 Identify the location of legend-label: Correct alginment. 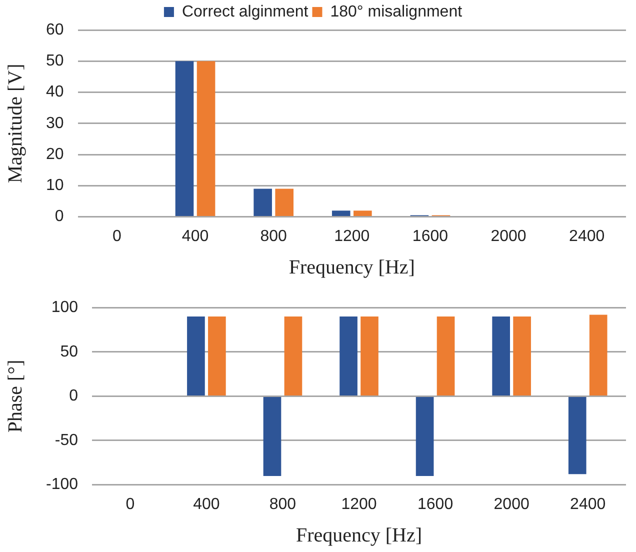
(245, 11).